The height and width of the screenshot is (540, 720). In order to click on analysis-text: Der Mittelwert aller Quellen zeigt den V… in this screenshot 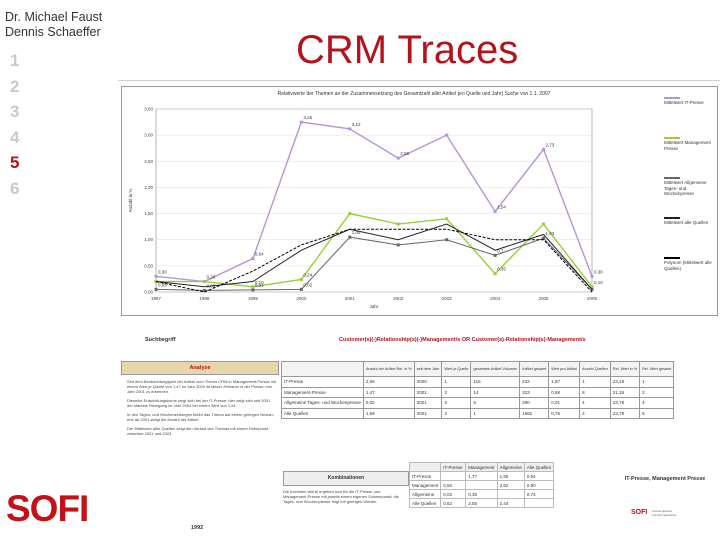, I will do `click(198, 431)`.